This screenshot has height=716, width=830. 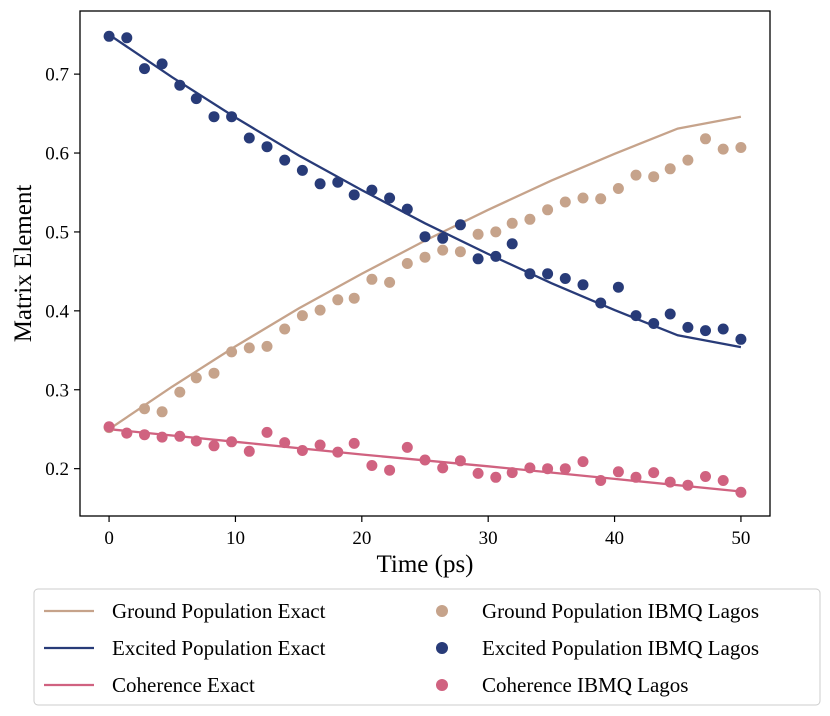 I want to click on x-axis: 0 10 20 30 40 50, so click(x=427, y=532).